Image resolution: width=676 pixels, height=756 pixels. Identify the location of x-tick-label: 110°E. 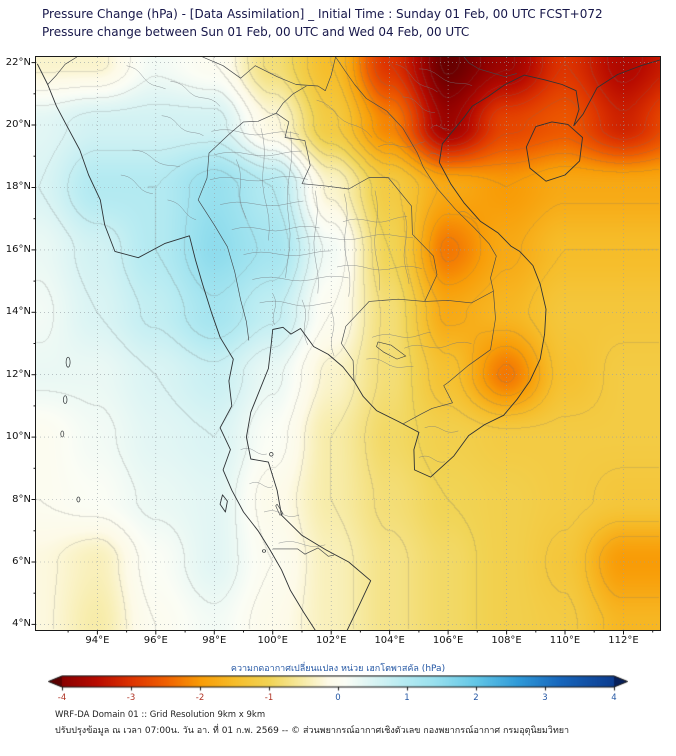
(565, 640).